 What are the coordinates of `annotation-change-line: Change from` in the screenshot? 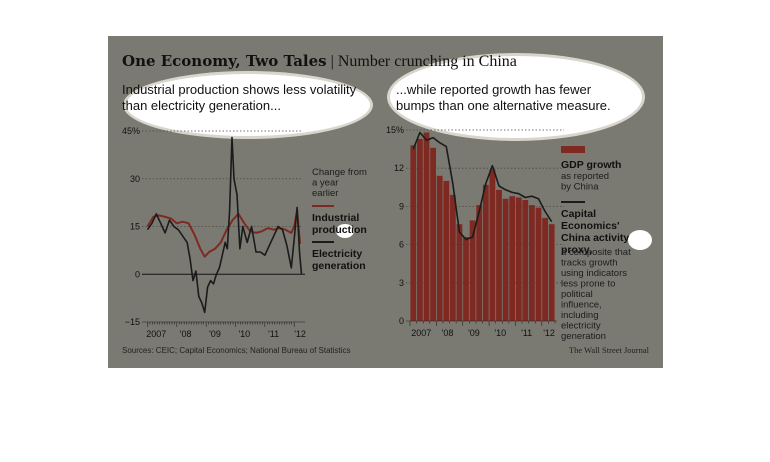 It's located at (339, 172).